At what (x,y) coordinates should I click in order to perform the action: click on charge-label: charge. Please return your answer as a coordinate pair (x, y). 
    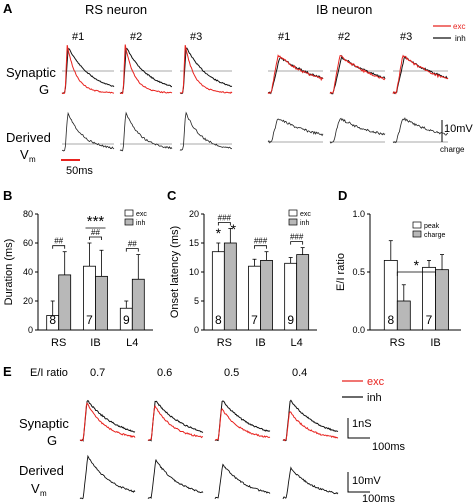
    Looking at the image, I should click on (452, 149).